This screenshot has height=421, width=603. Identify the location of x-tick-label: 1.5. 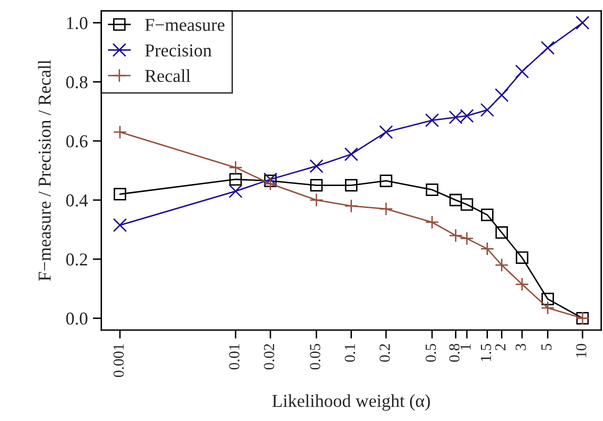
(486, 353).